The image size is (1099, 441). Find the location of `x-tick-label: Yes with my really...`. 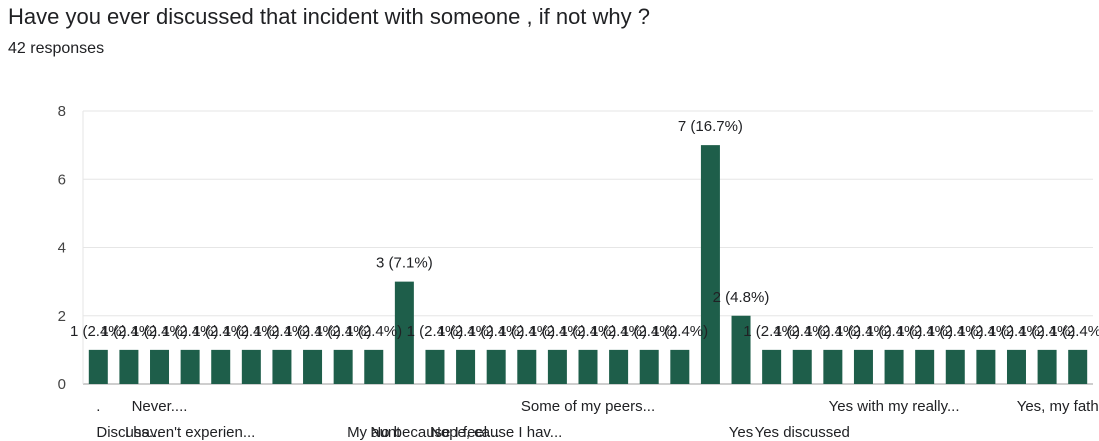

x-tick-label: Yes with my really... is located at coordinates (894, 406).